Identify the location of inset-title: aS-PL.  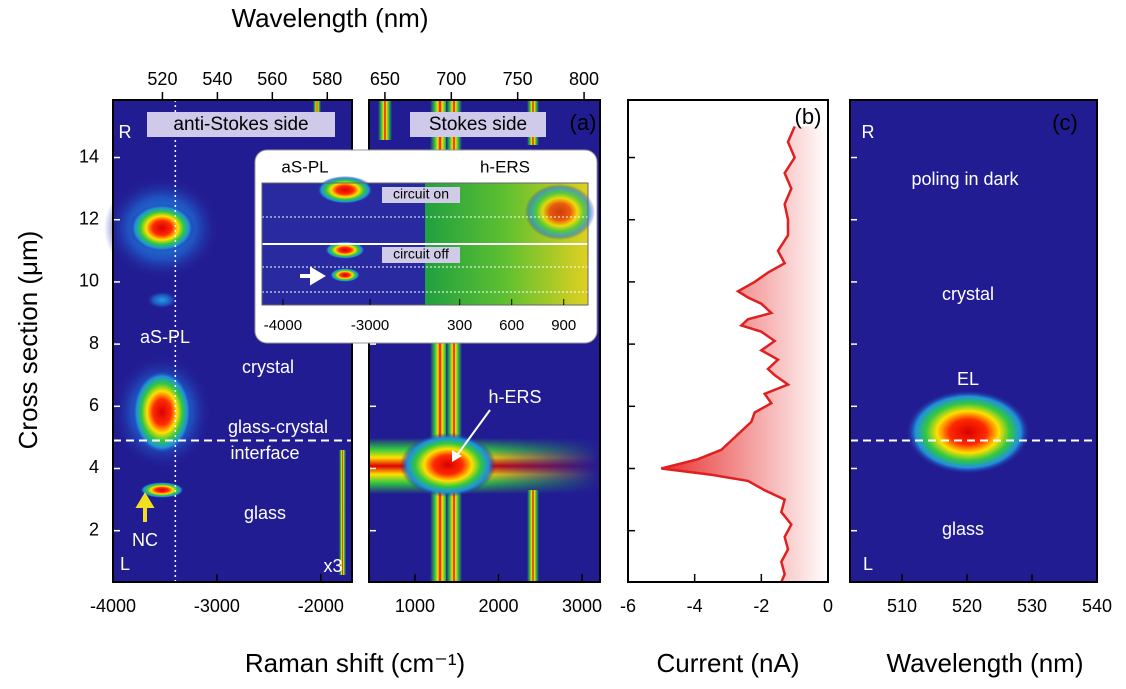
(304, 166).